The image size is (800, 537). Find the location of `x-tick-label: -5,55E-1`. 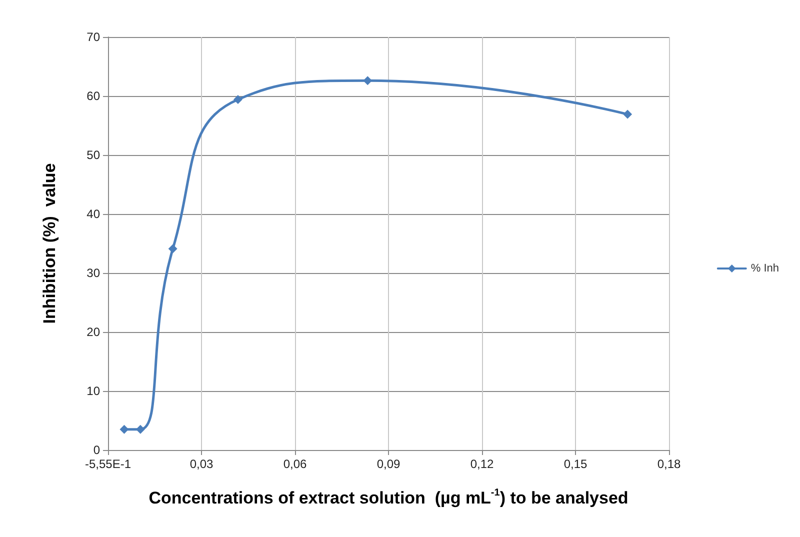

x-tick-label: -5,55E-1 is located at coordinates (108, 464).